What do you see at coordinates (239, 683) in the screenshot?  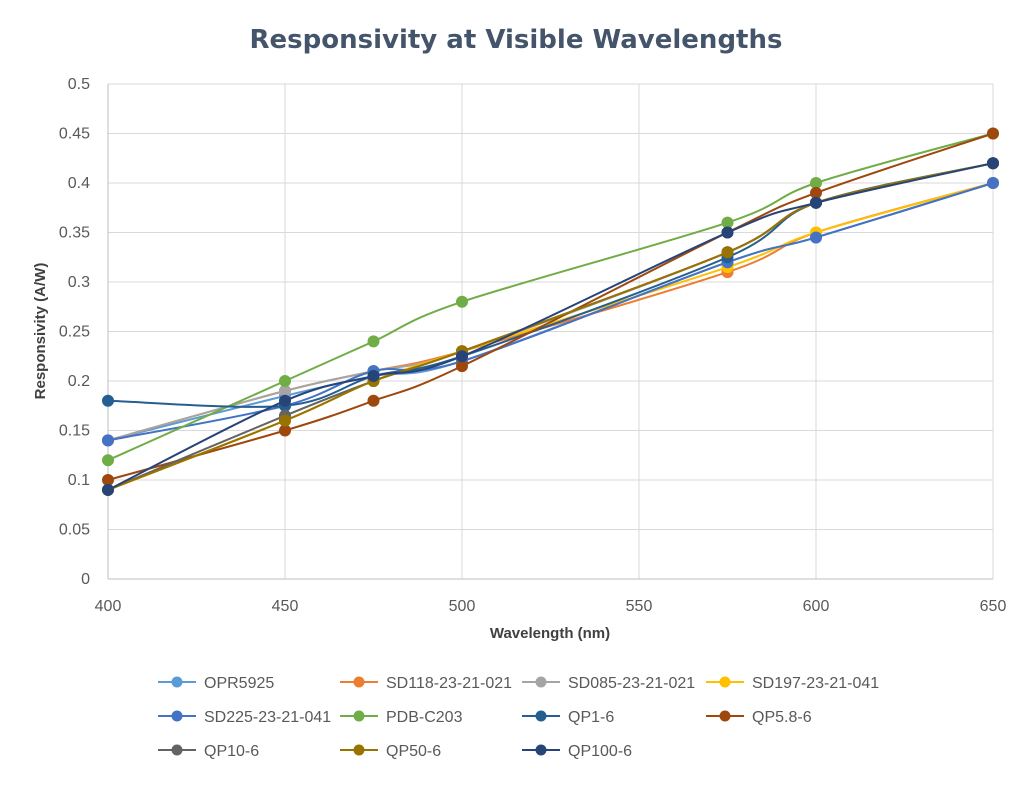 I see `legend-label: OPR5925` at bounding box center [239, 683].